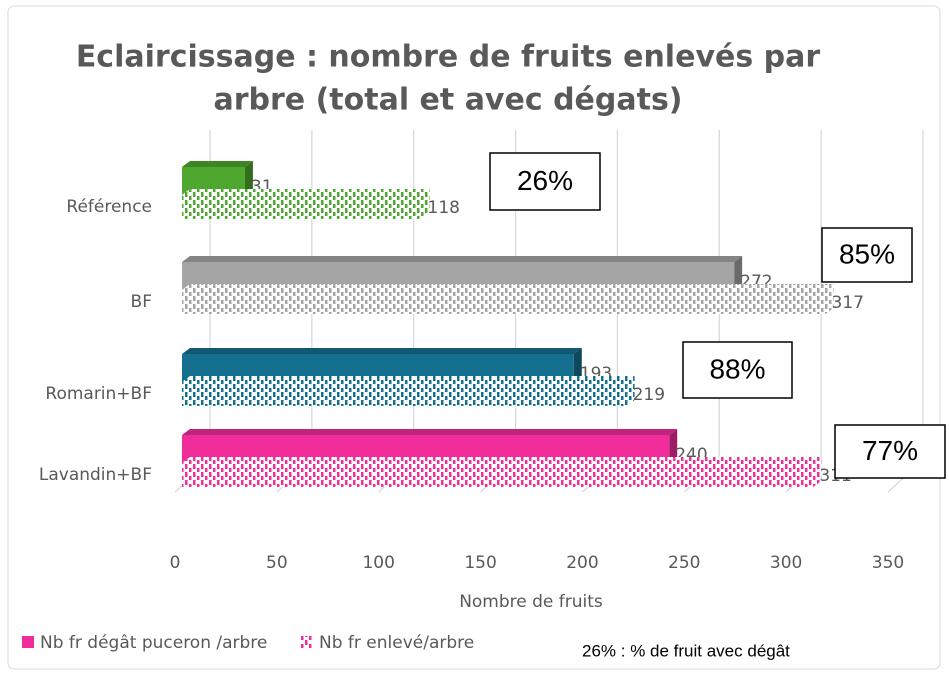  Describe the element at coordinates (444, 208) in the screenshot. I see `data-label: 118` at that location.